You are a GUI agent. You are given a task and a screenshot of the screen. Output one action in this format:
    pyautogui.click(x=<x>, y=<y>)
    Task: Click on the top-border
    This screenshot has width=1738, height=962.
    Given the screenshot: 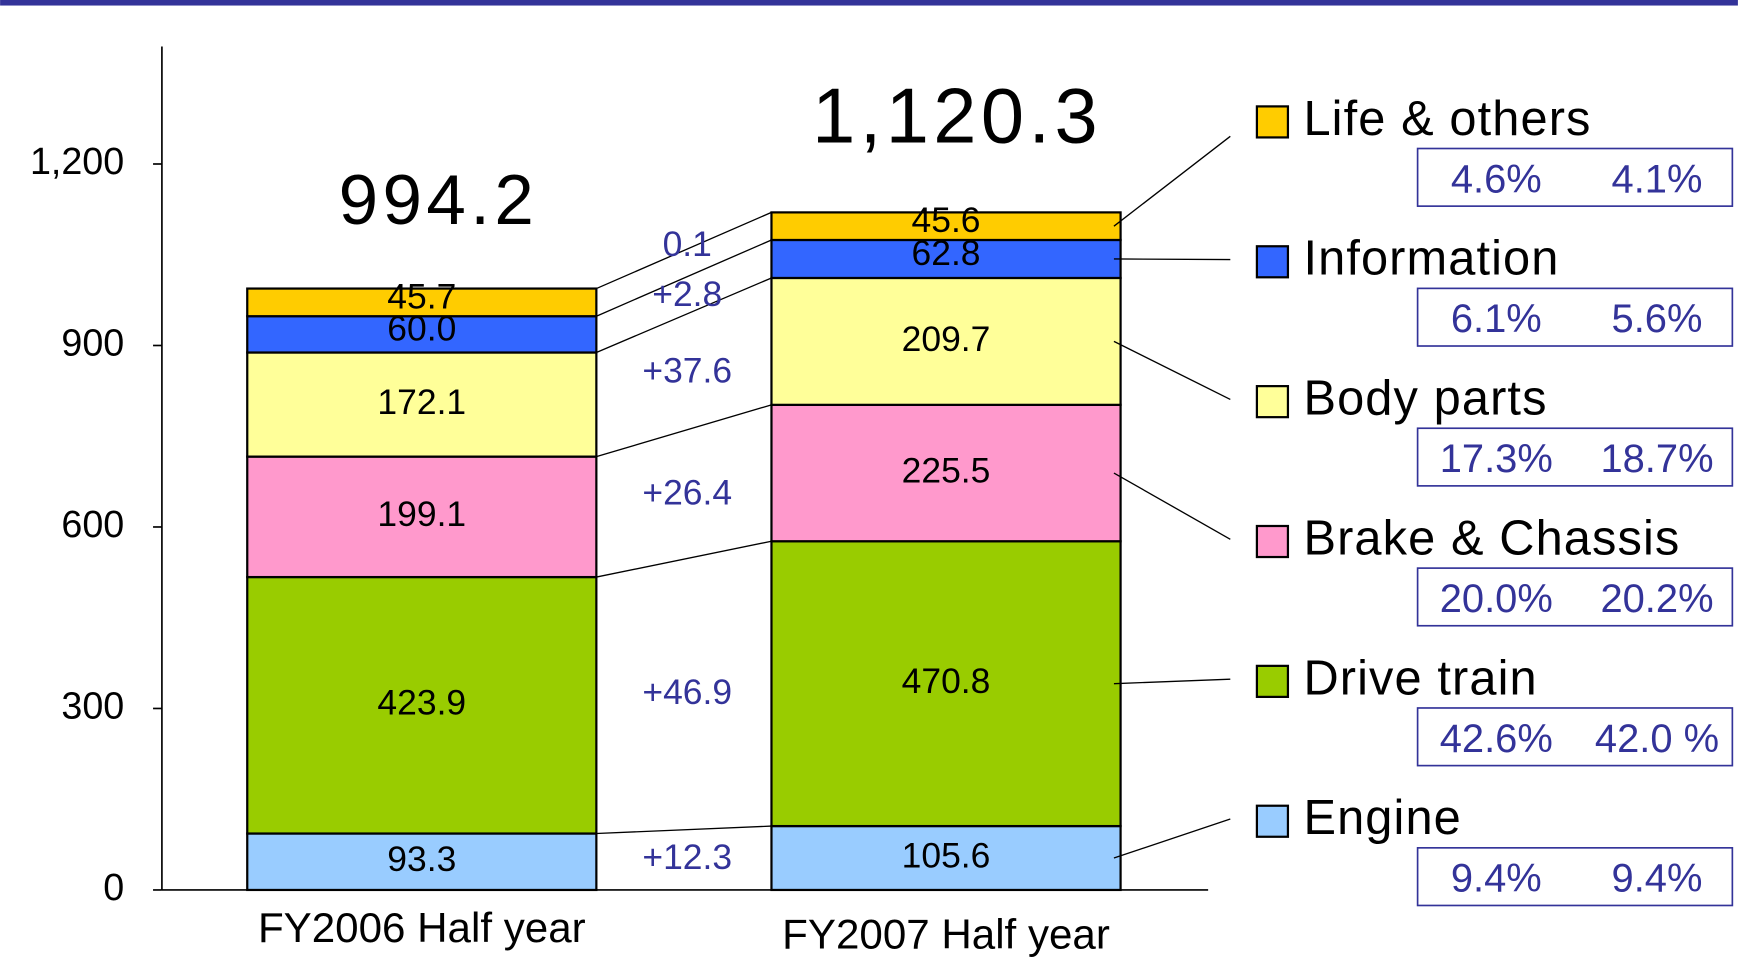 What is the action you would take?
    pyautogui.click(x=869, y=3)
    